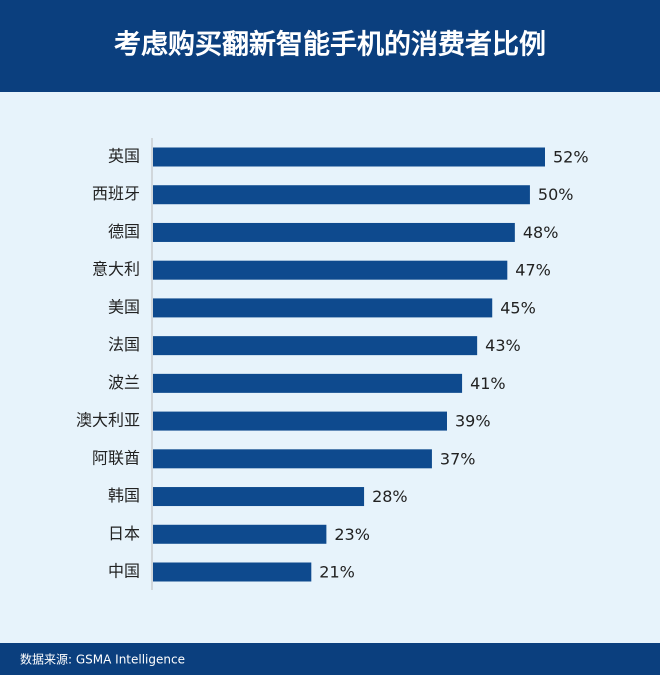 This screenshot has height=675, width=660. What do you see at coordinates (124, 382) in the screenshot?
I see `category-label: 波兰` at bounding box center [124, 382].